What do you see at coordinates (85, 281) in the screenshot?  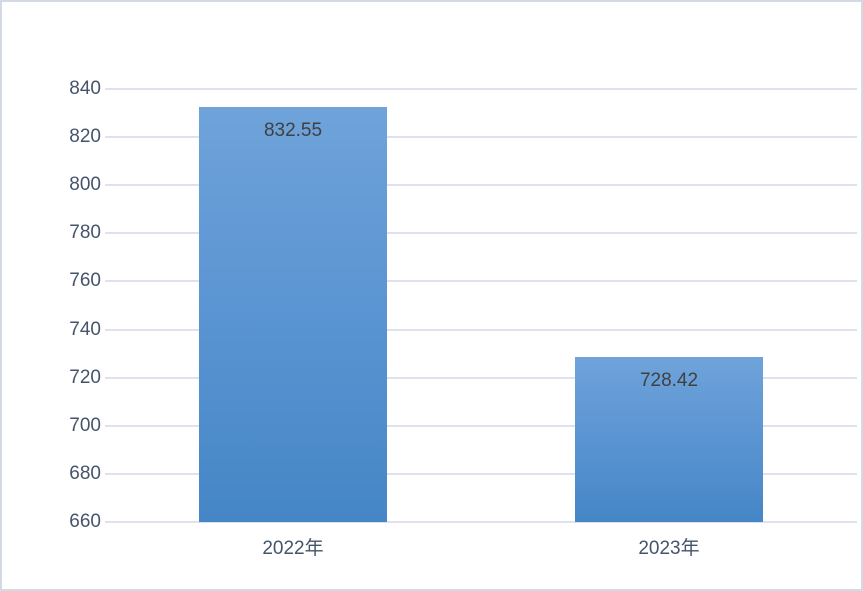 I see `y-tick-label: 760` at bounding box center [85, 281].